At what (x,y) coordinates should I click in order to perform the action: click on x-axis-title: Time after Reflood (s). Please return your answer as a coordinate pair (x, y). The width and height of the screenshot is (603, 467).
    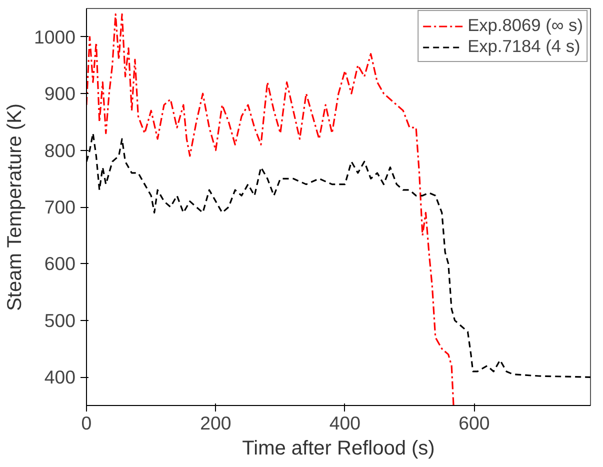
    Looking at the image, I should click on (338, 449).